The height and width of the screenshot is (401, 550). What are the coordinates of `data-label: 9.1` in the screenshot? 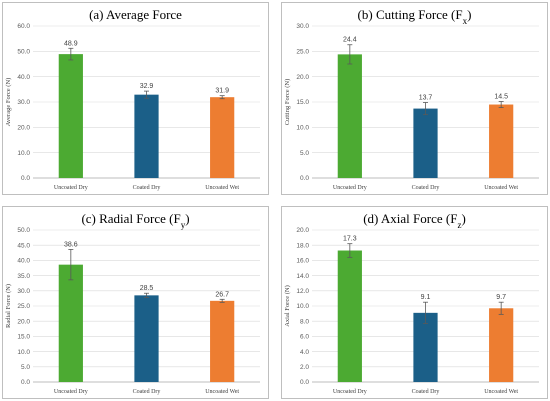 It's located at (426, 297).